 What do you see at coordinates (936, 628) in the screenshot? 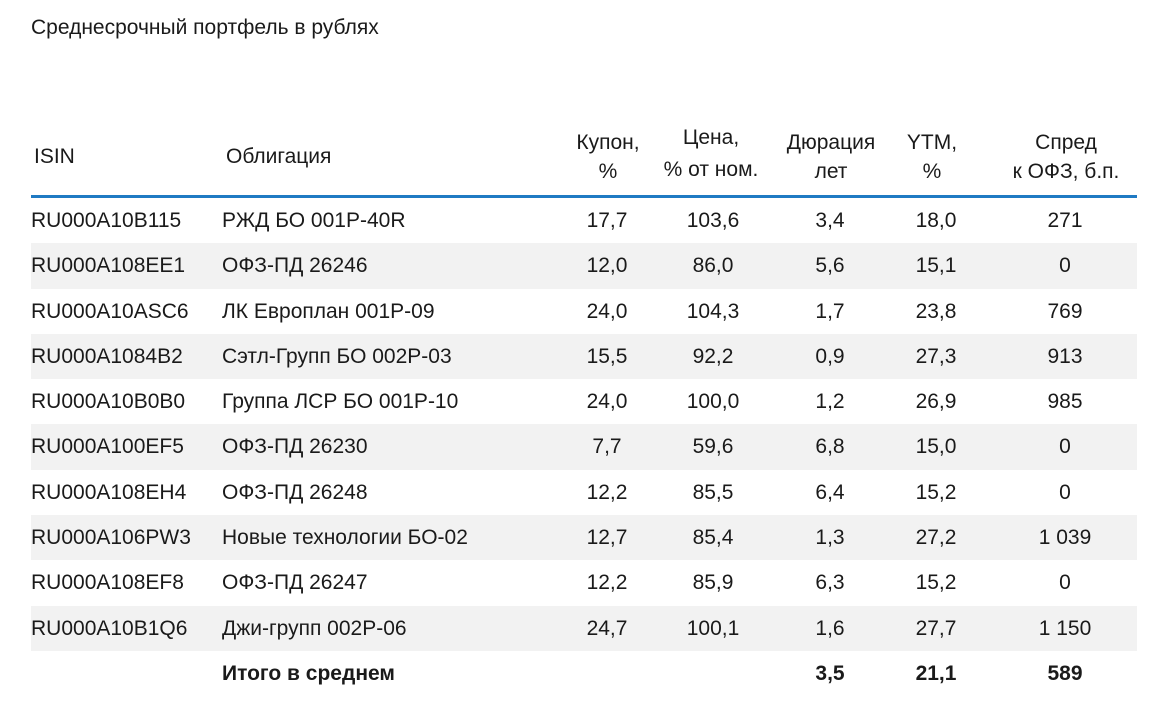
I see `cell-ytm: 27,7` at bounding box center [936, 628].